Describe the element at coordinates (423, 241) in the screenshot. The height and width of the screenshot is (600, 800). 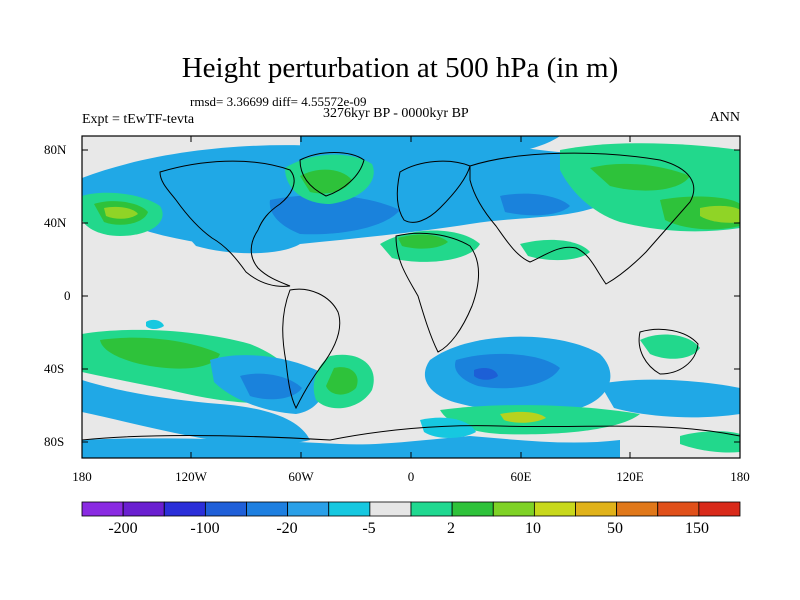
I see `contour-dgreen-atlantic-sub` at that location.